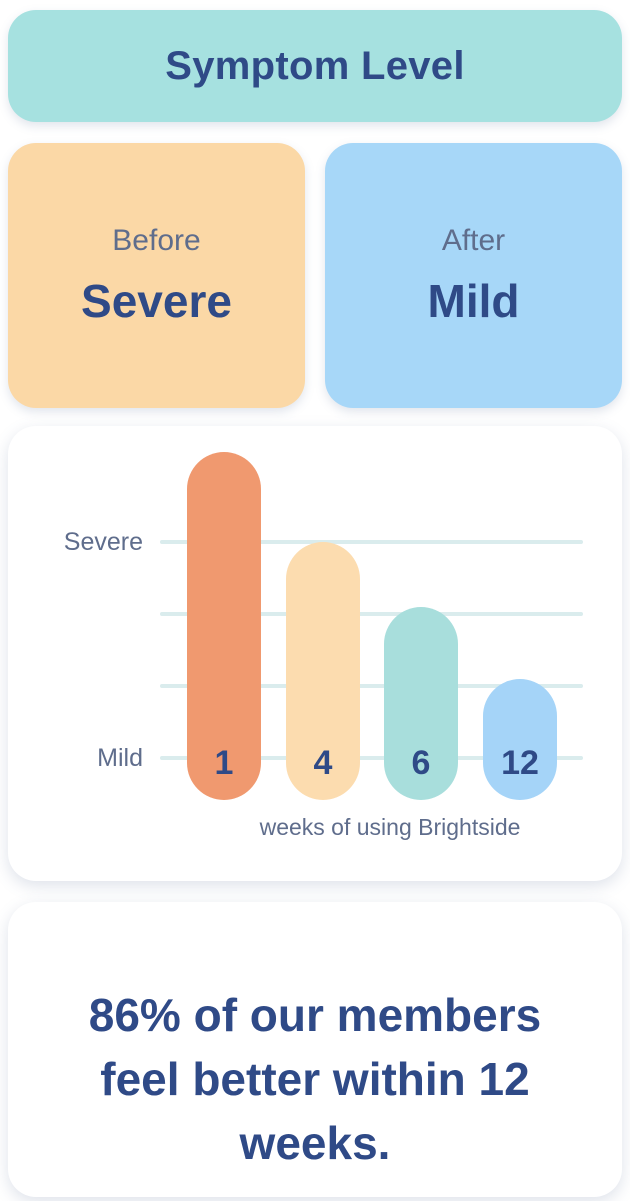 The height and width of the screenshot is (1201, 630). I want to click on summary-line: 86% of our members, so click(315, 1015).